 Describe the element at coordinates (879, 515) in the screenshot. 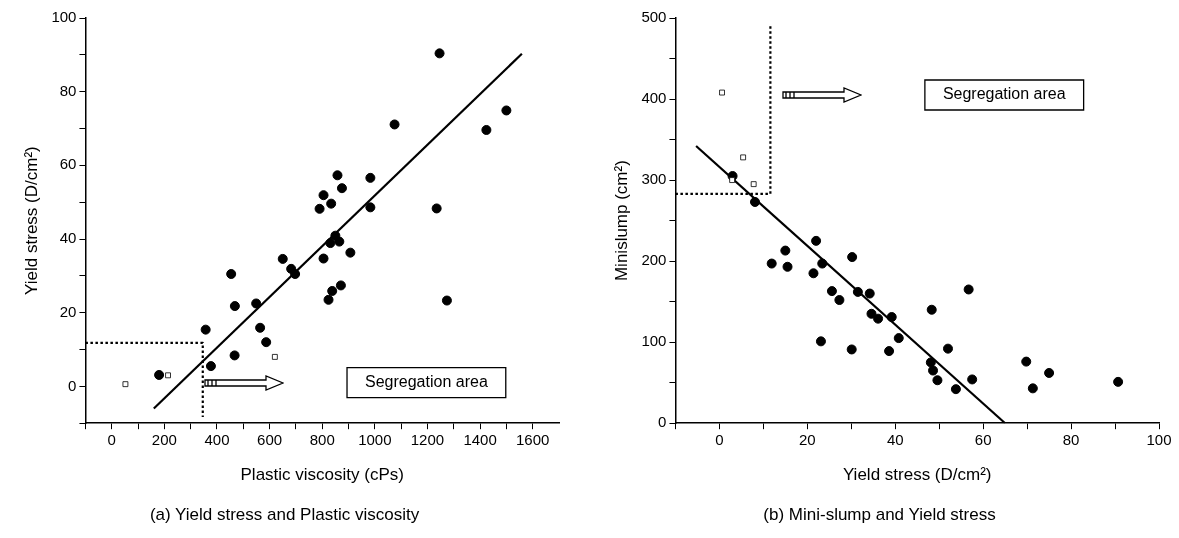

I see `text: (b) Mini-slump and Yield stress` at that location.